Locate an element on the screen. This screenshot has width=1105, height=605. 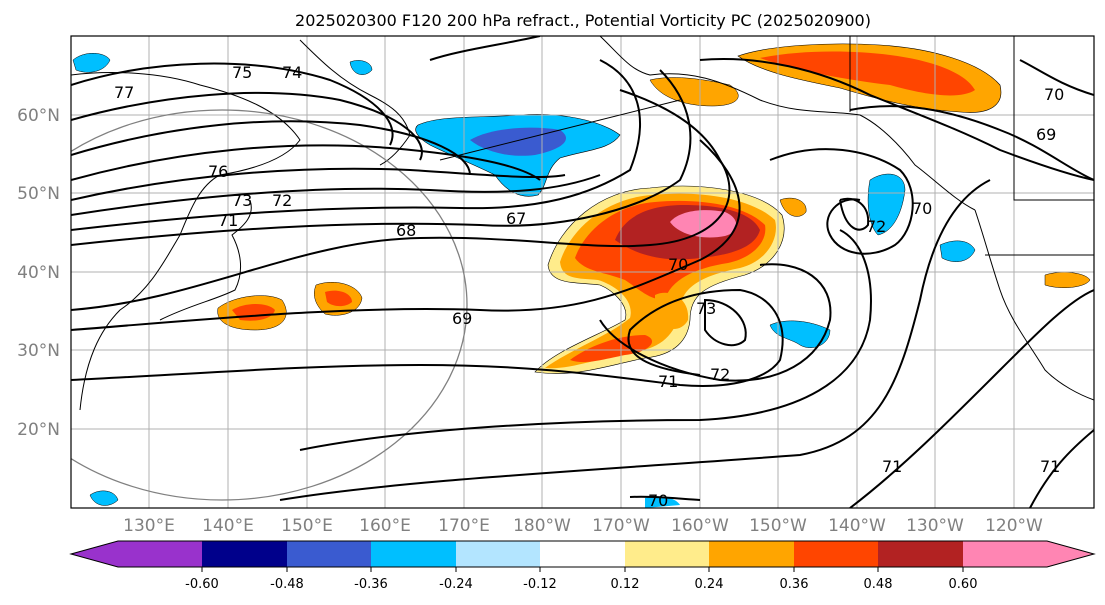
coastline-kamchatka is located at coordinates (355, 102).